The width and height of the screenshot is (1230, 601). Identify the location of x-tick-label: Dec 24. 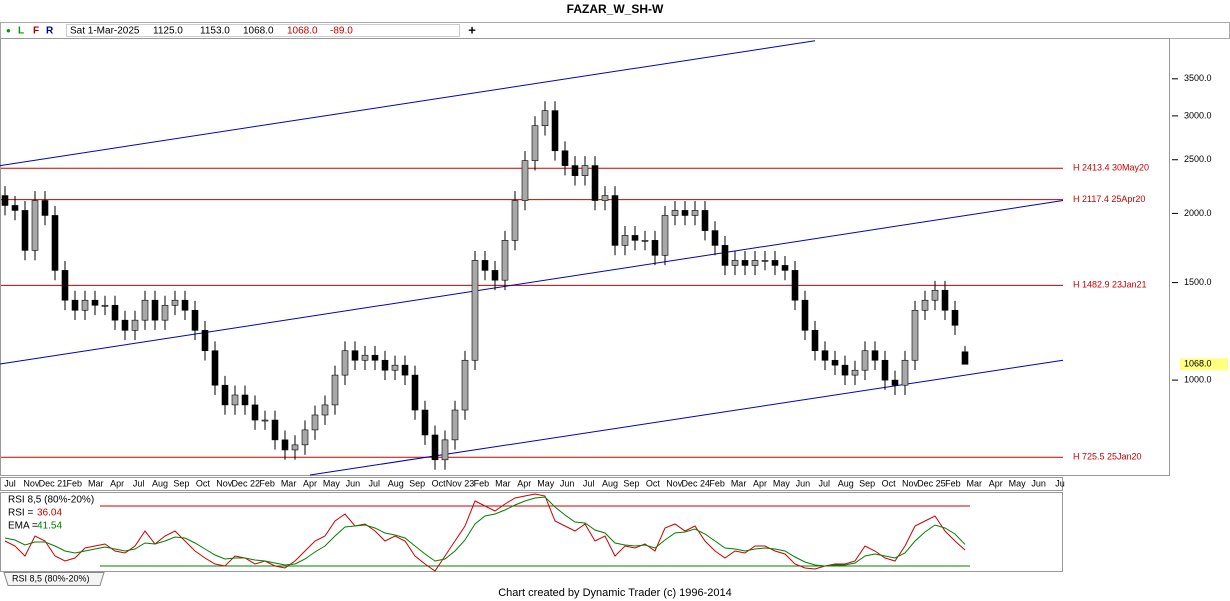
(695, 483).